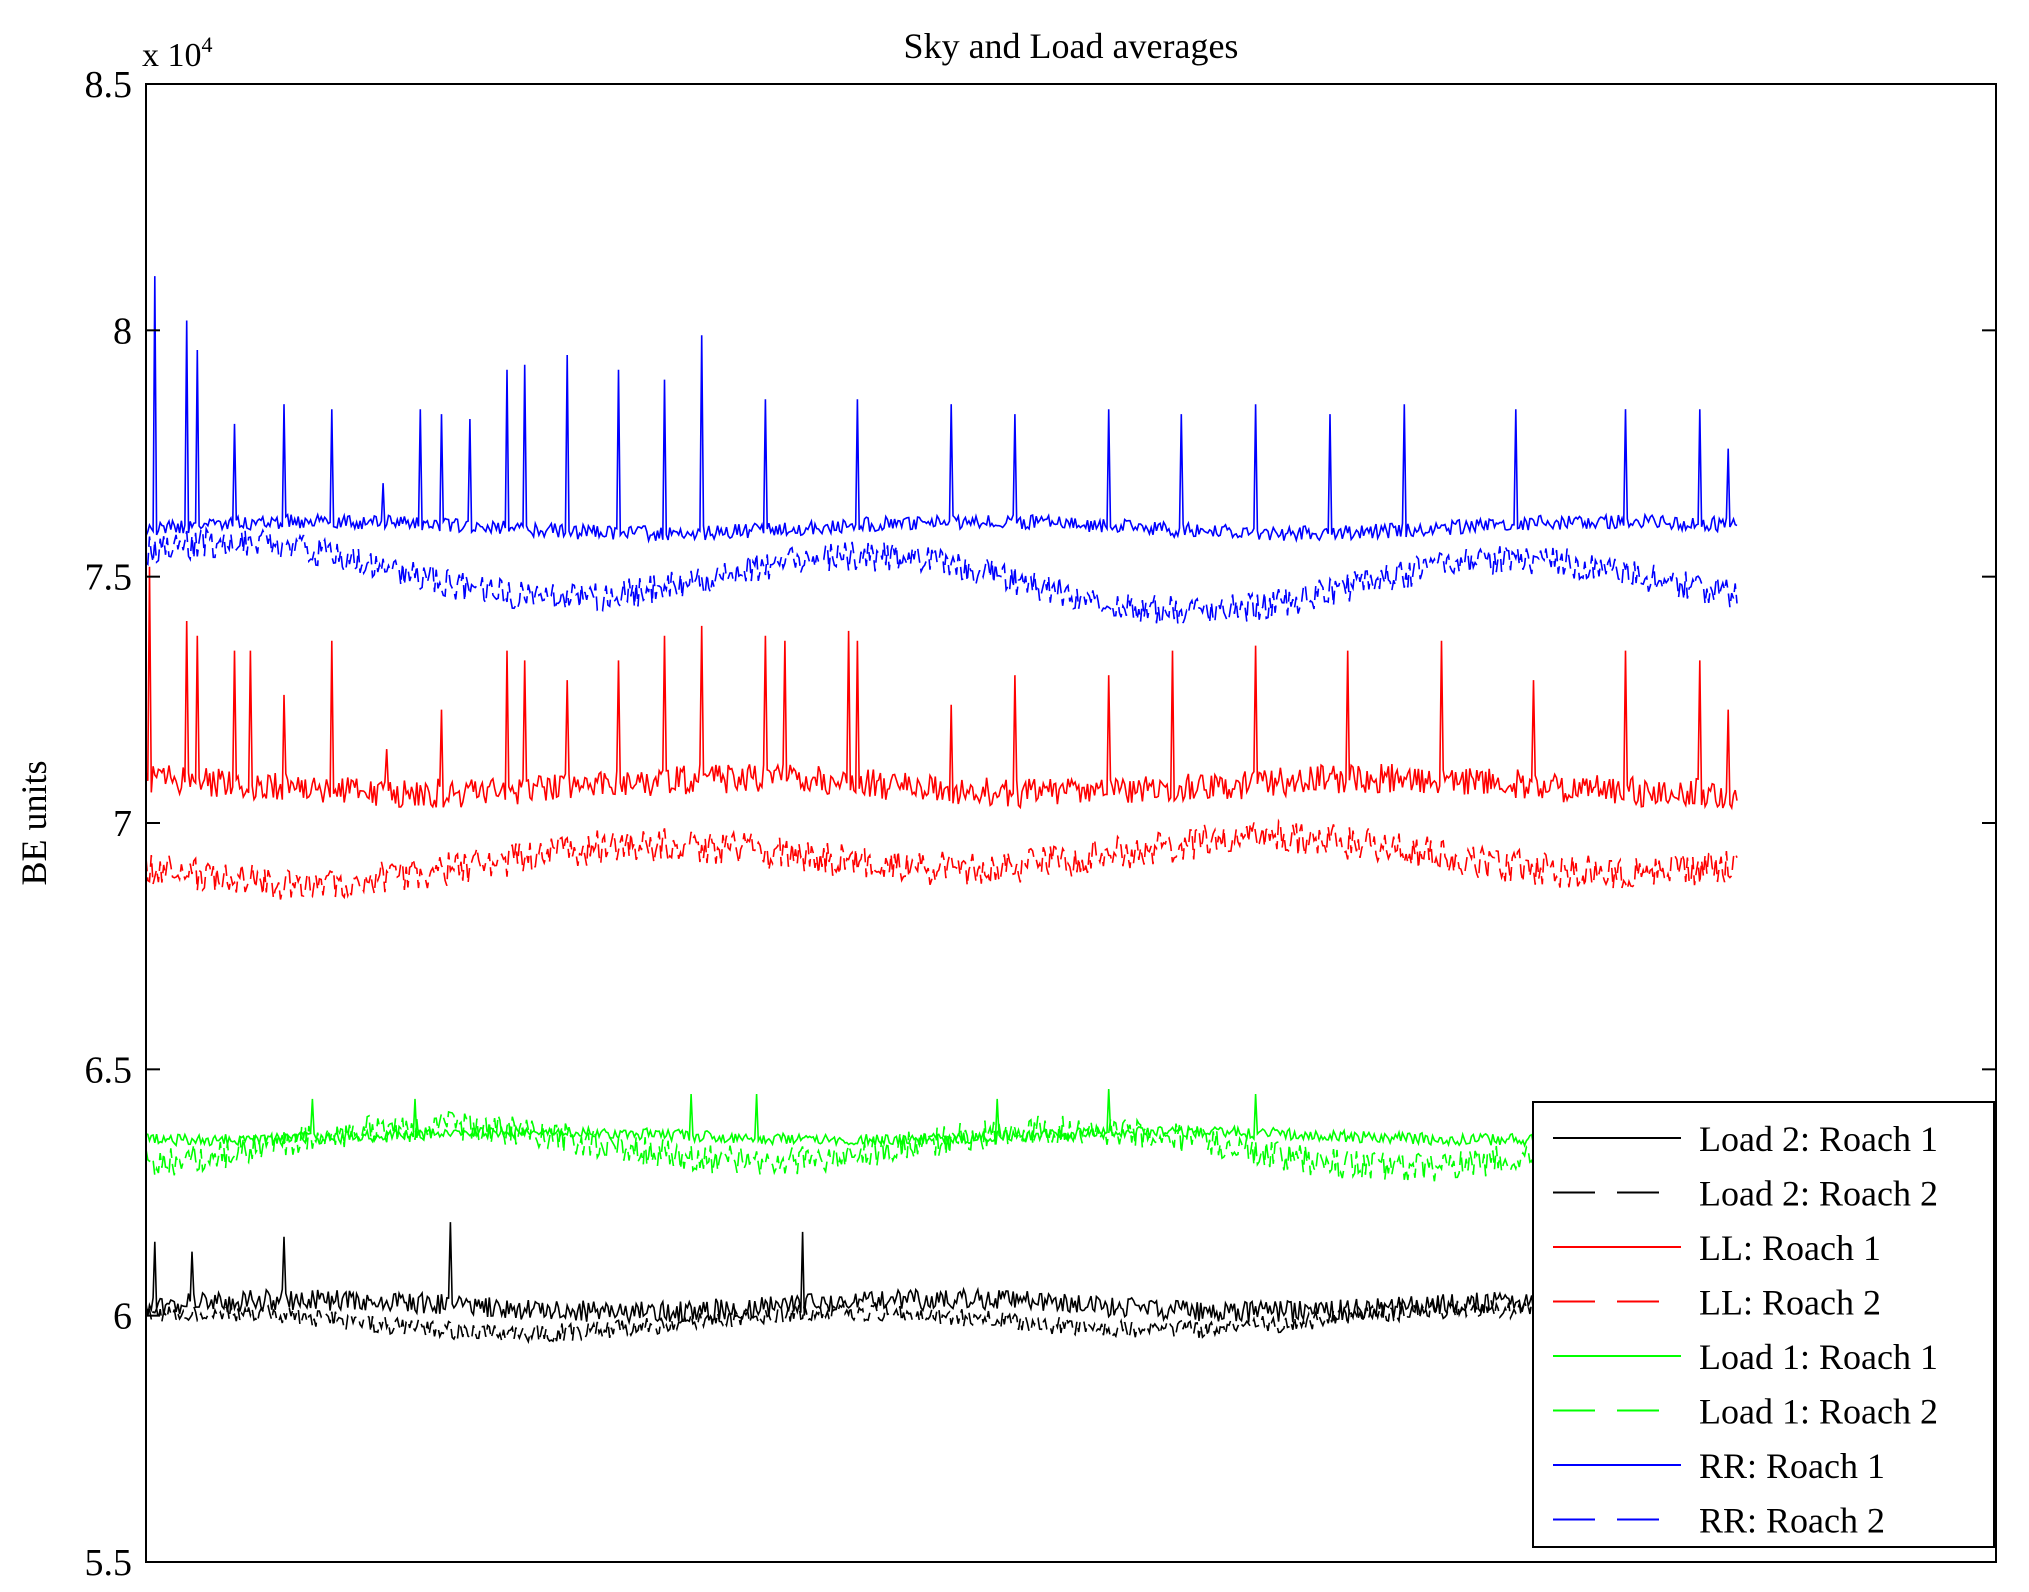  Describe the element at coordinates (172, 55) in the screenshot. I see `y-exponent-base: x 10` at that location.